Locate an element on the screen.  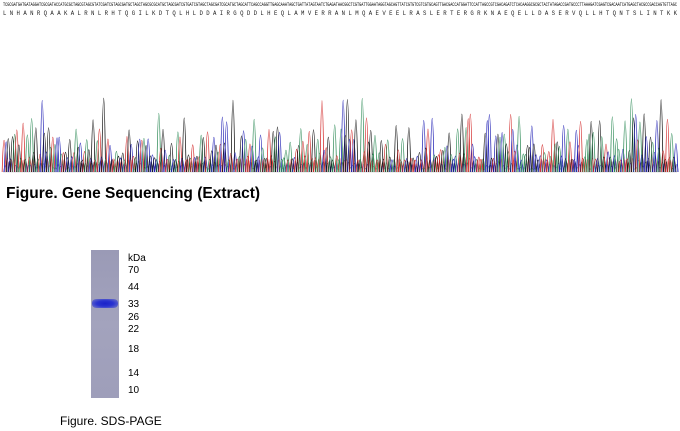
ladder-mark-22: 22 is located at coordinates (134, 329).